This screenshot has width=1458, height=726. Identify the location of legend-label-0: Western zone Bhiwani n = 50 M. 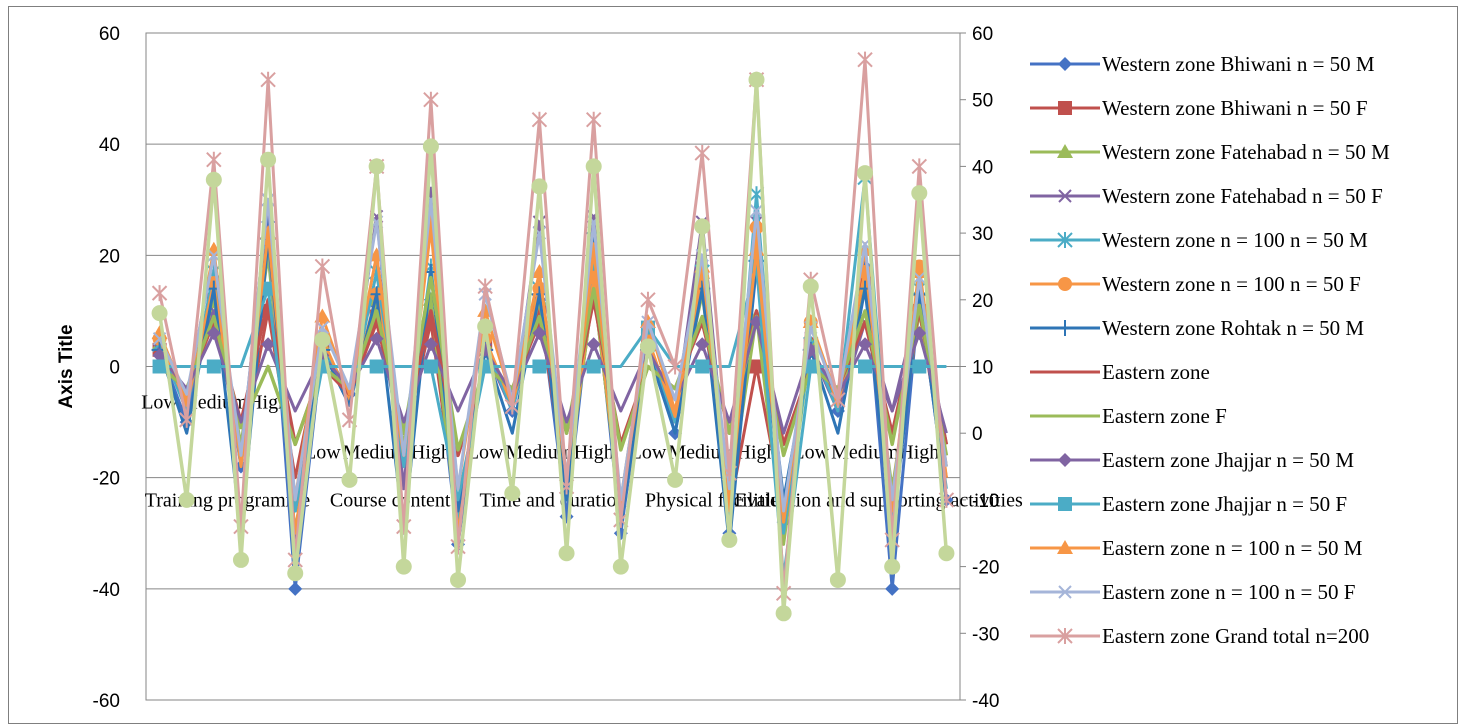
(1238, 64).